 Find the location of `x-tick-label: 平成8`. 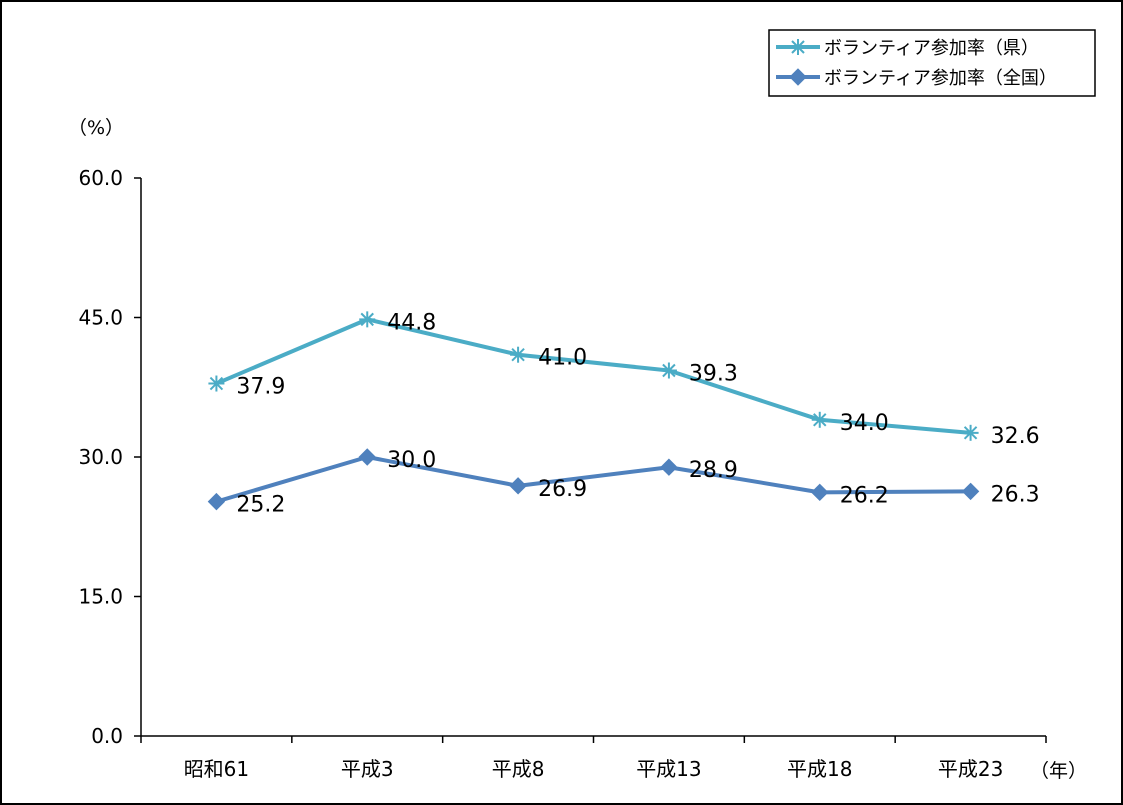

x-tick-label: 平成8 is located at coordinates (518, 769).